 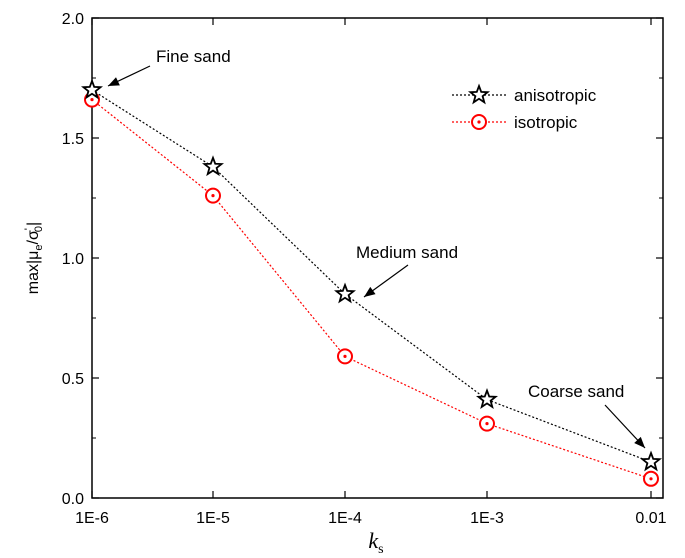 What do you see at coordinates (33, 224) in the screenshot?
I see `y-label-close: |` at bounding box center [33, 224].